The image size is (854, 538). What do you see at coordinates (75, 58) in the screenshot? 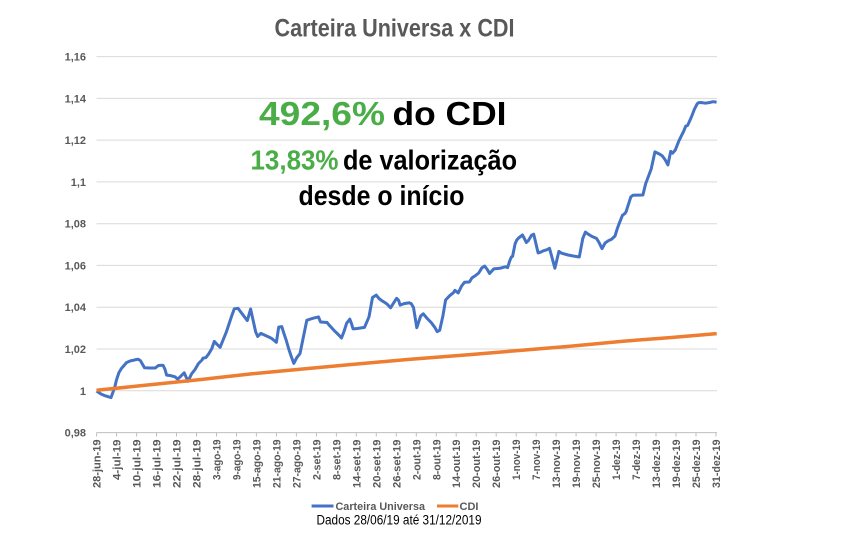
I see `svg-text: 1,16` at bounding box center [75, 58].